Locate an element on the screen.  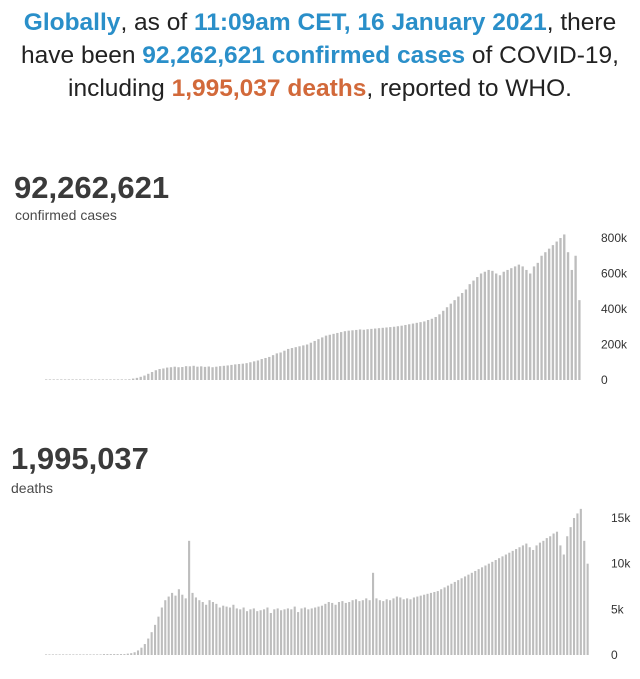
deaths-y-tick-label: 5k is located at coordinates (618, 609).